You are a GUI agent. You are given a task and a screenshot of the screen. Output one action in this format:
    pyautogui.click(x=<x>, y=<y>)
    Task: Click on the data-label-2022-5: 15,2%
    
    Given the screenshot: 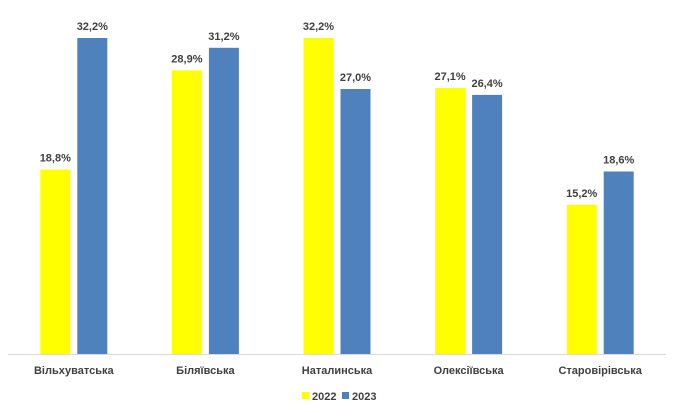 What is the action you would take?
    pyautogui.click(x=581, y=194)
    